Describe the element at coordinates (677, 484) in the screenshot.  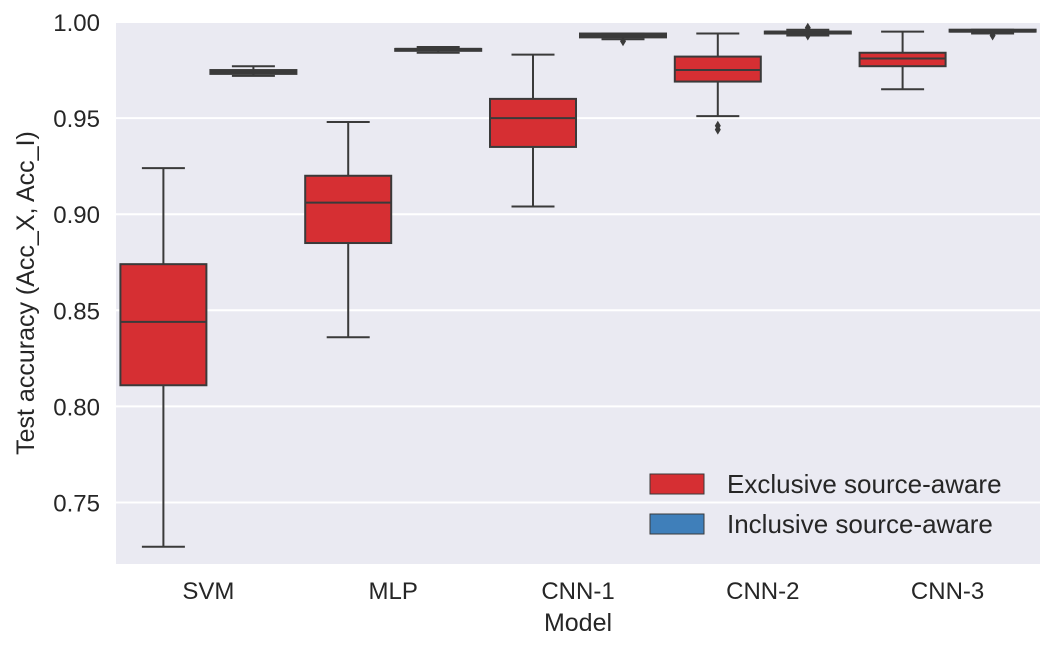
I see `legend-swatch-exclusive` at that location.